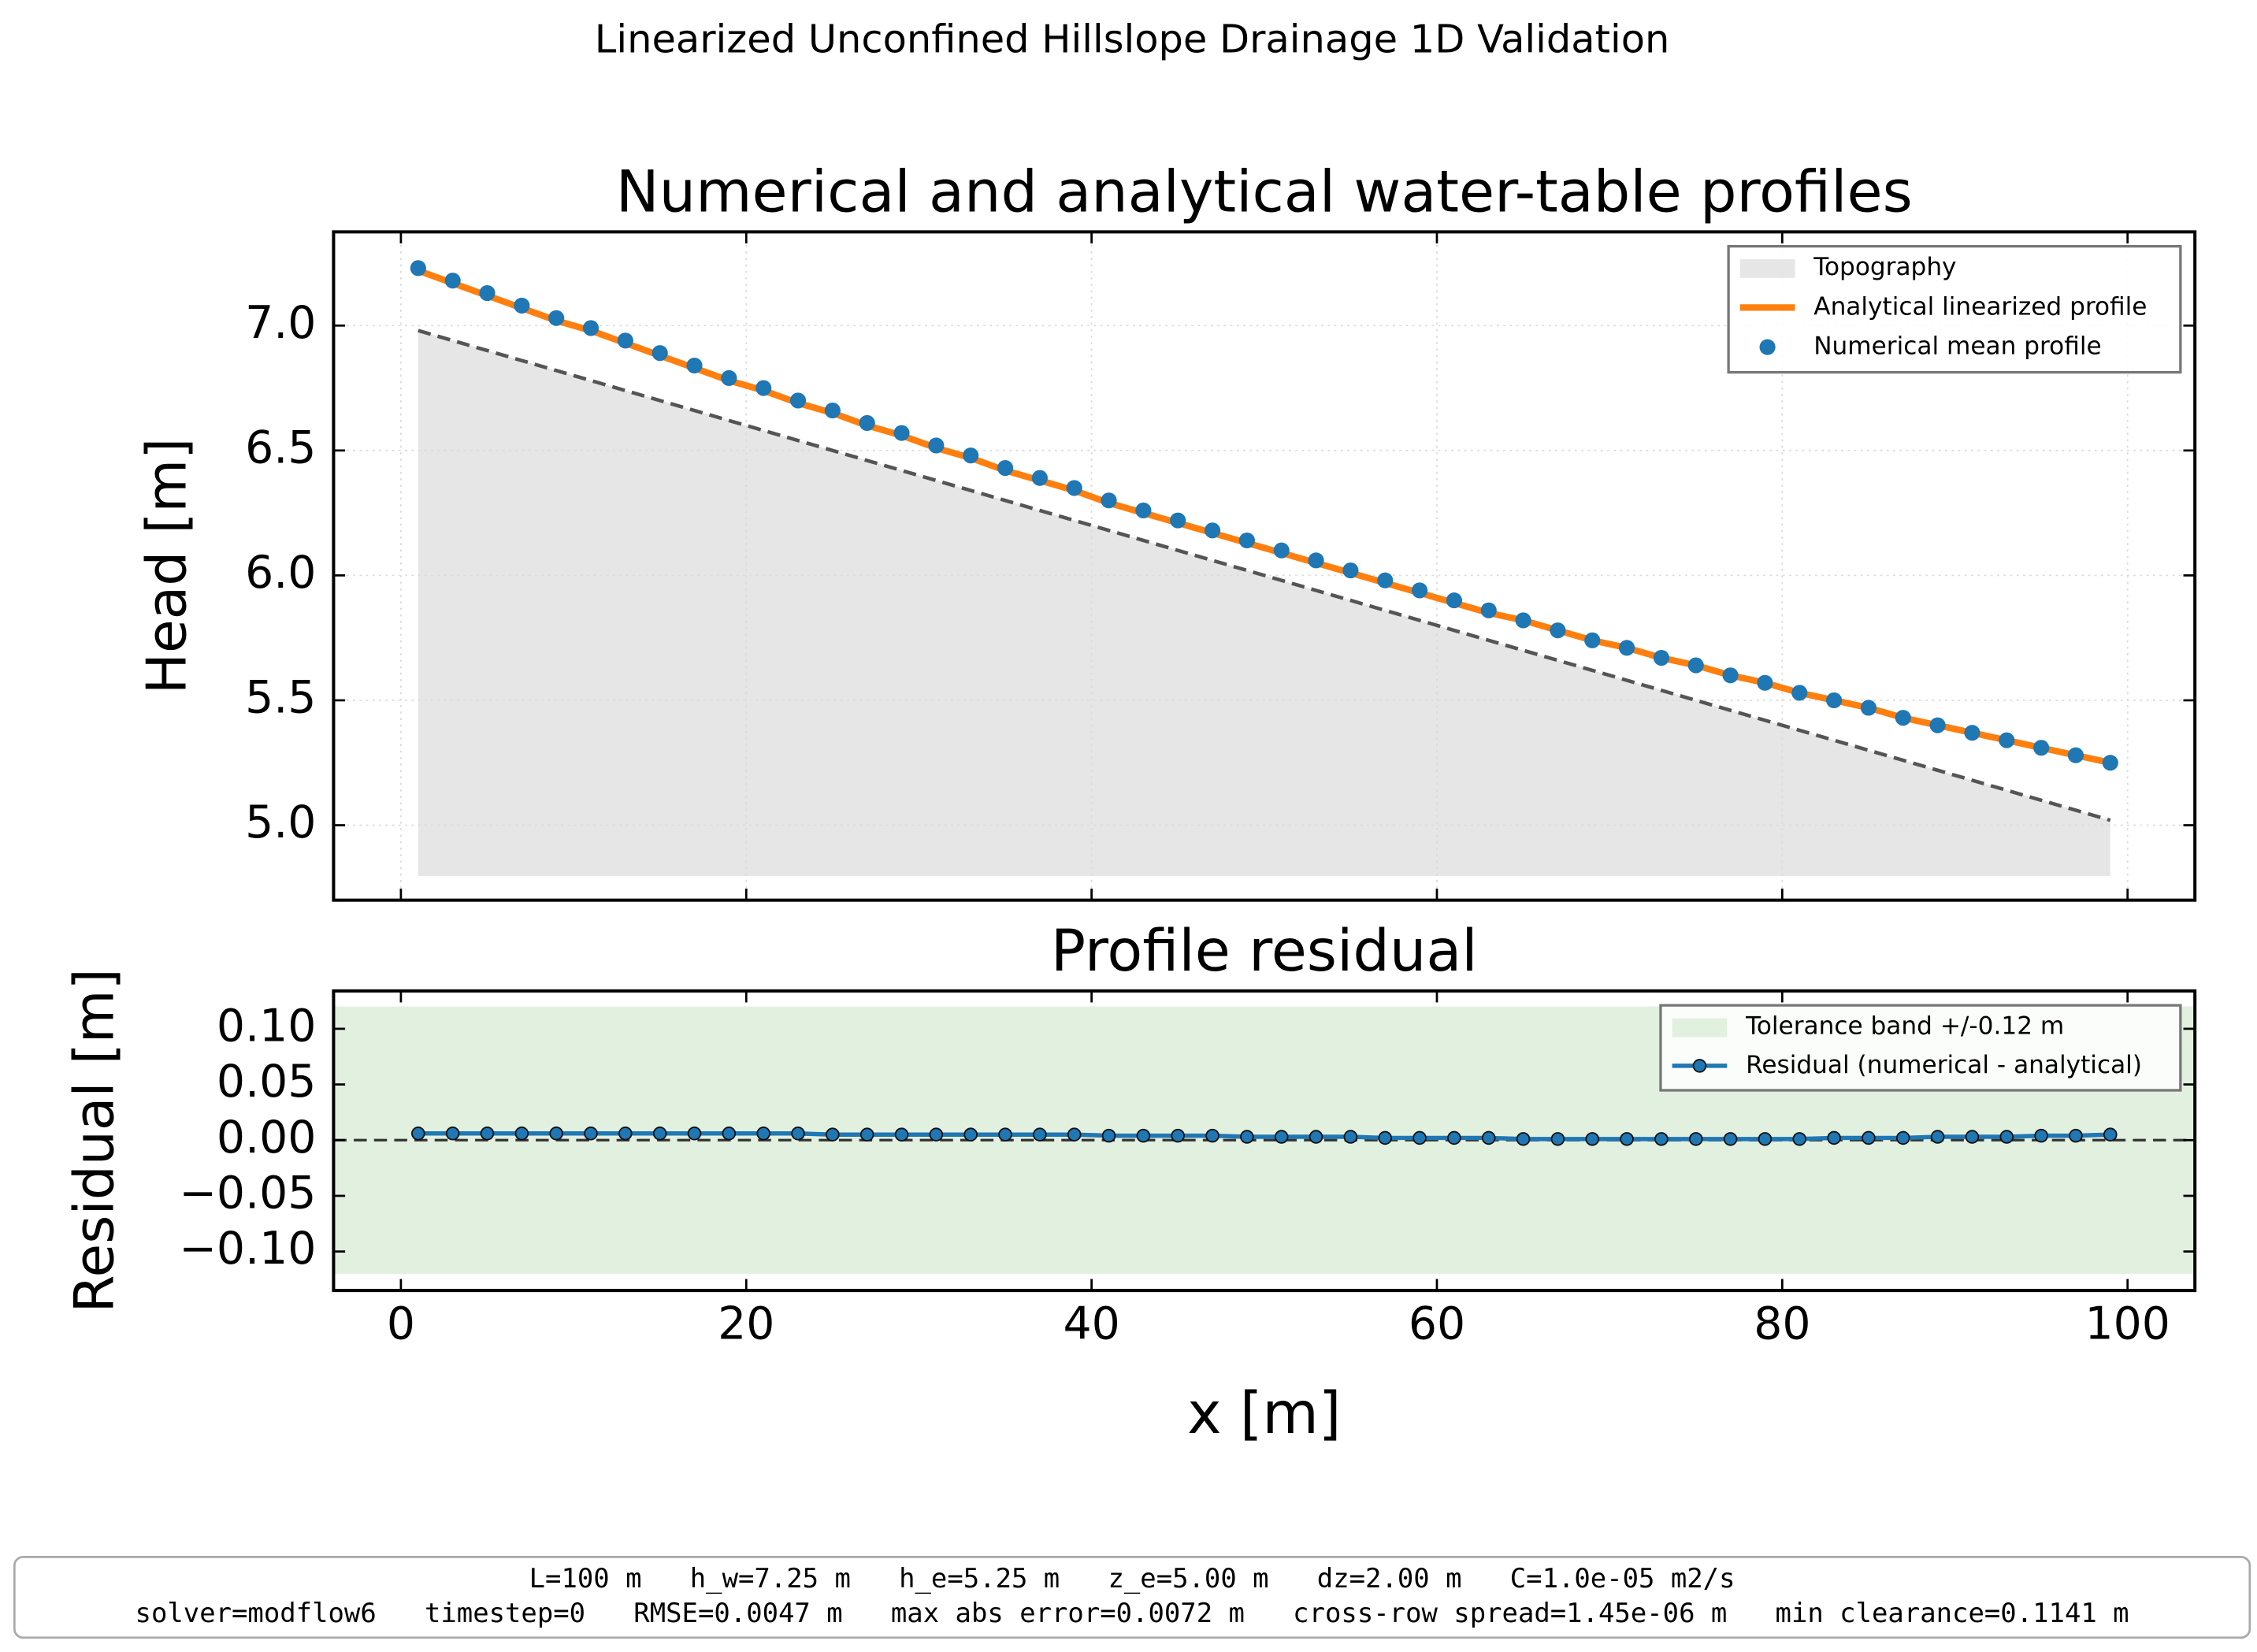 The width and height of the screenshot is (2257, 1652). What do you see at coordinates (281, 323) in the screenshot?
I see `y-tick-label: 7.0` at bounding box center [281, 323].